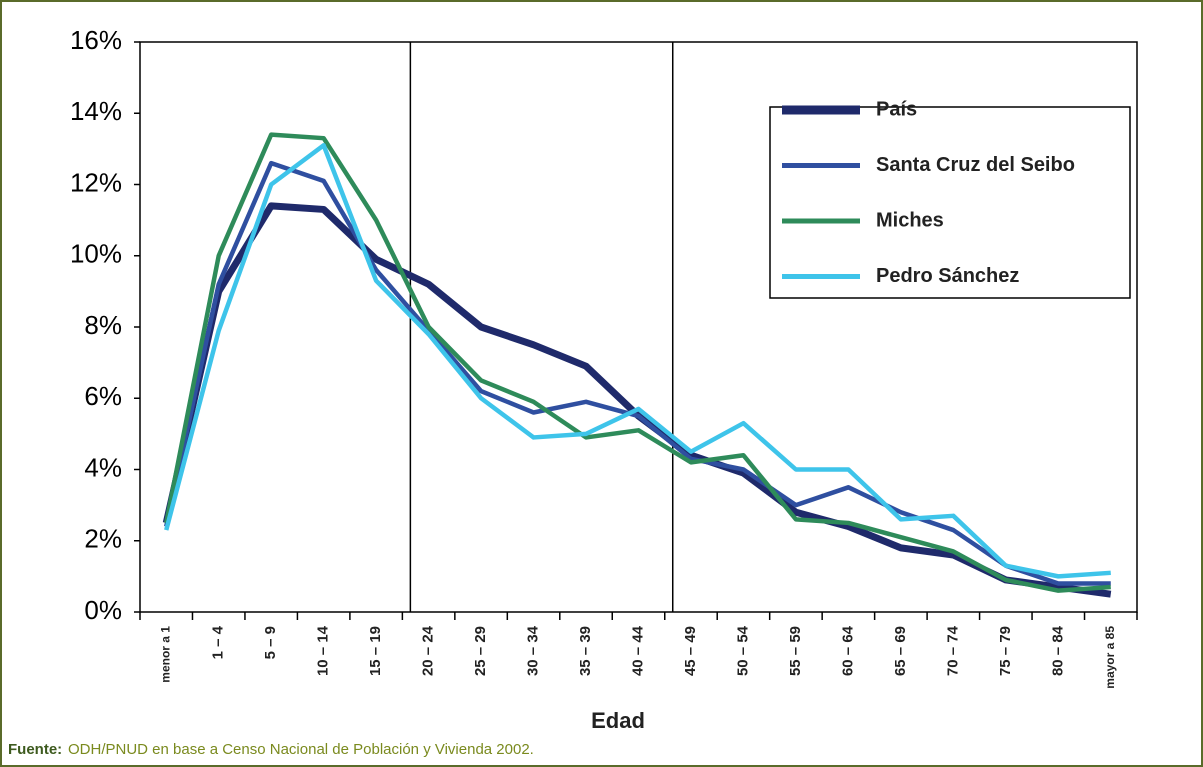 The image size is (1203, 767). What do you see at coordinates (952, 650) in the screenshot?
I see `x-tick-label: 70 – 74` at bounding box center [952, 650].